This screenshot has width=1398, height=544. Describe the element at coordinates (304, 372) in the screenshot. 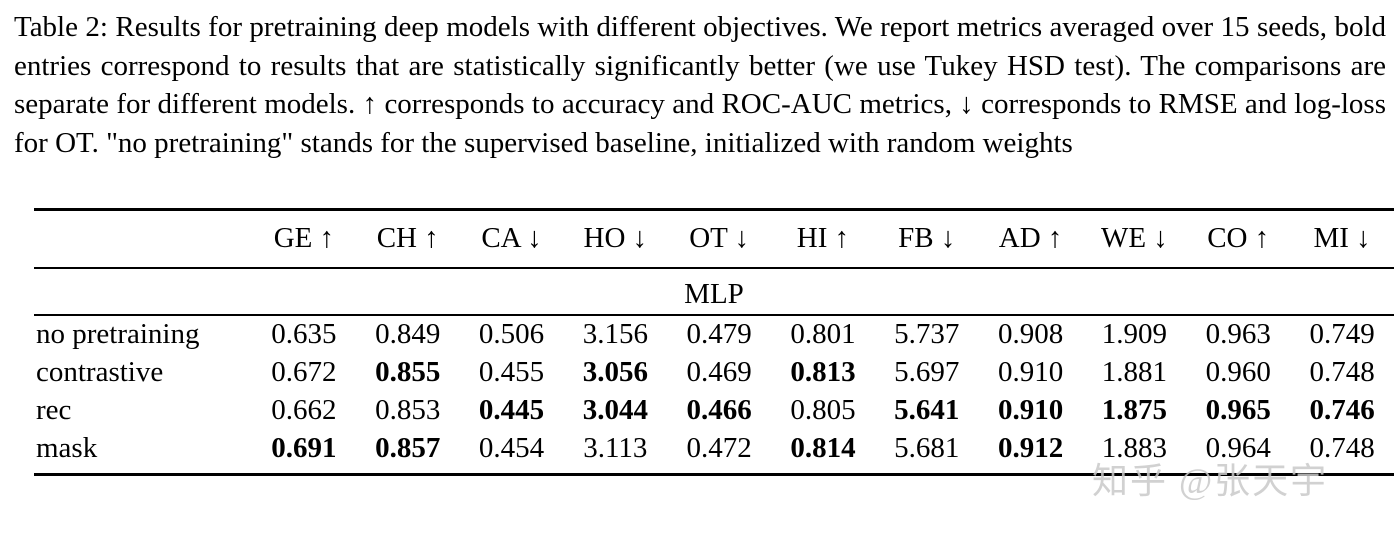

I see `value-cell: 0.672` at that location.